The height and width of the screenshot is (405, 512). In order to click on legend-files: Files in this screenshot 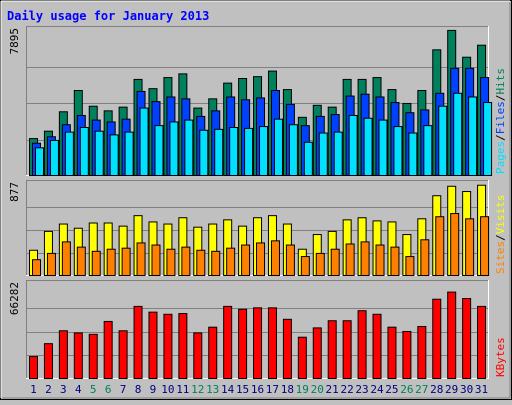, I will do `click(500, 117)`.